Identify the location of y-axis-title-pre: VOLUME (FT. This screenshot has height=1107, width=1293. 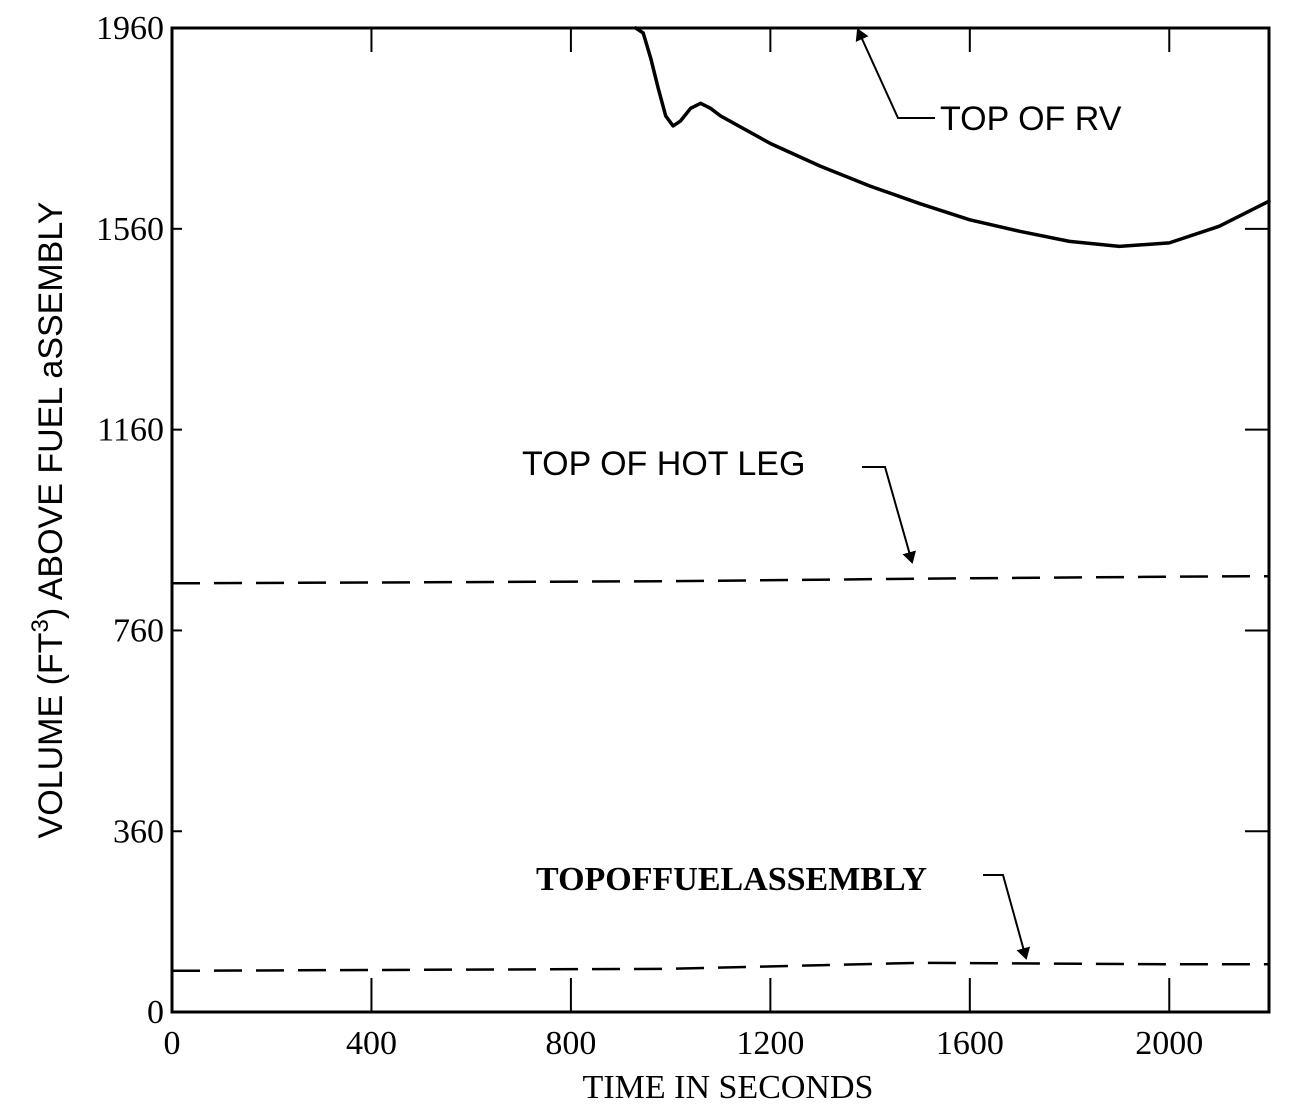
(51, 736).